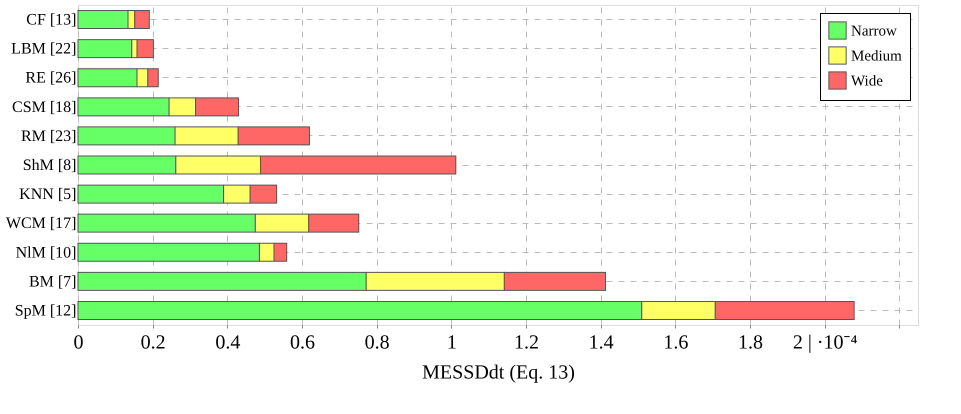 This screenshot has height=414, width=961. I want to click on y-tick-label: RM [23], so click(48, 136).